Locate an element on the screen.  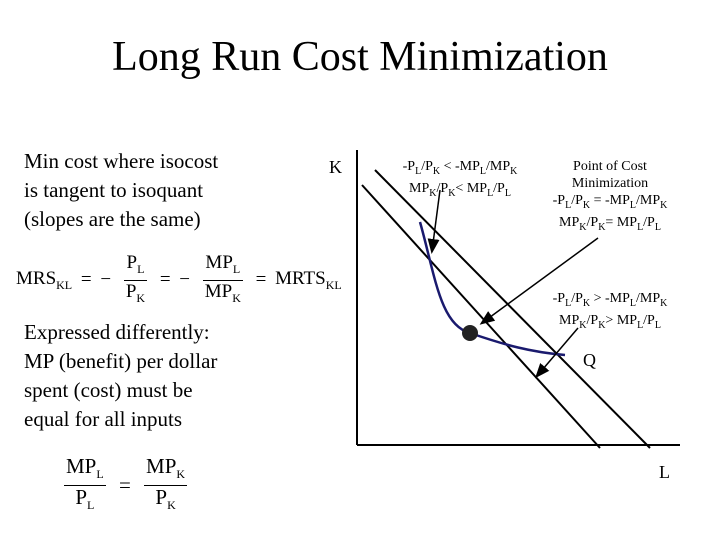
mp-ratio-fraction: MPL MPK is located at coordinates (222, 278).